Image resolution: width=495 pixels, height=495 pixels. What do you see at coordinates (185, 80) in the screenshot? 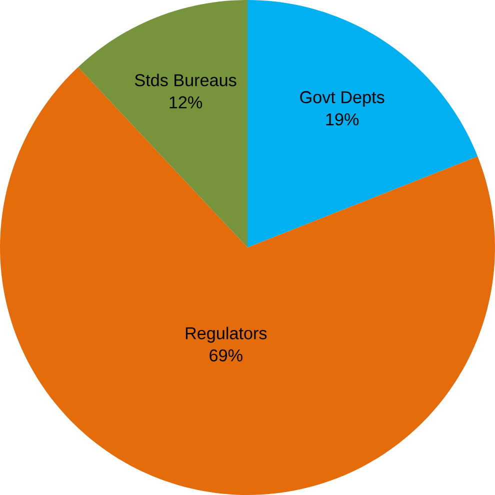
I see `slice-label: Stds Bureaus` at bounding box center [185, 80].